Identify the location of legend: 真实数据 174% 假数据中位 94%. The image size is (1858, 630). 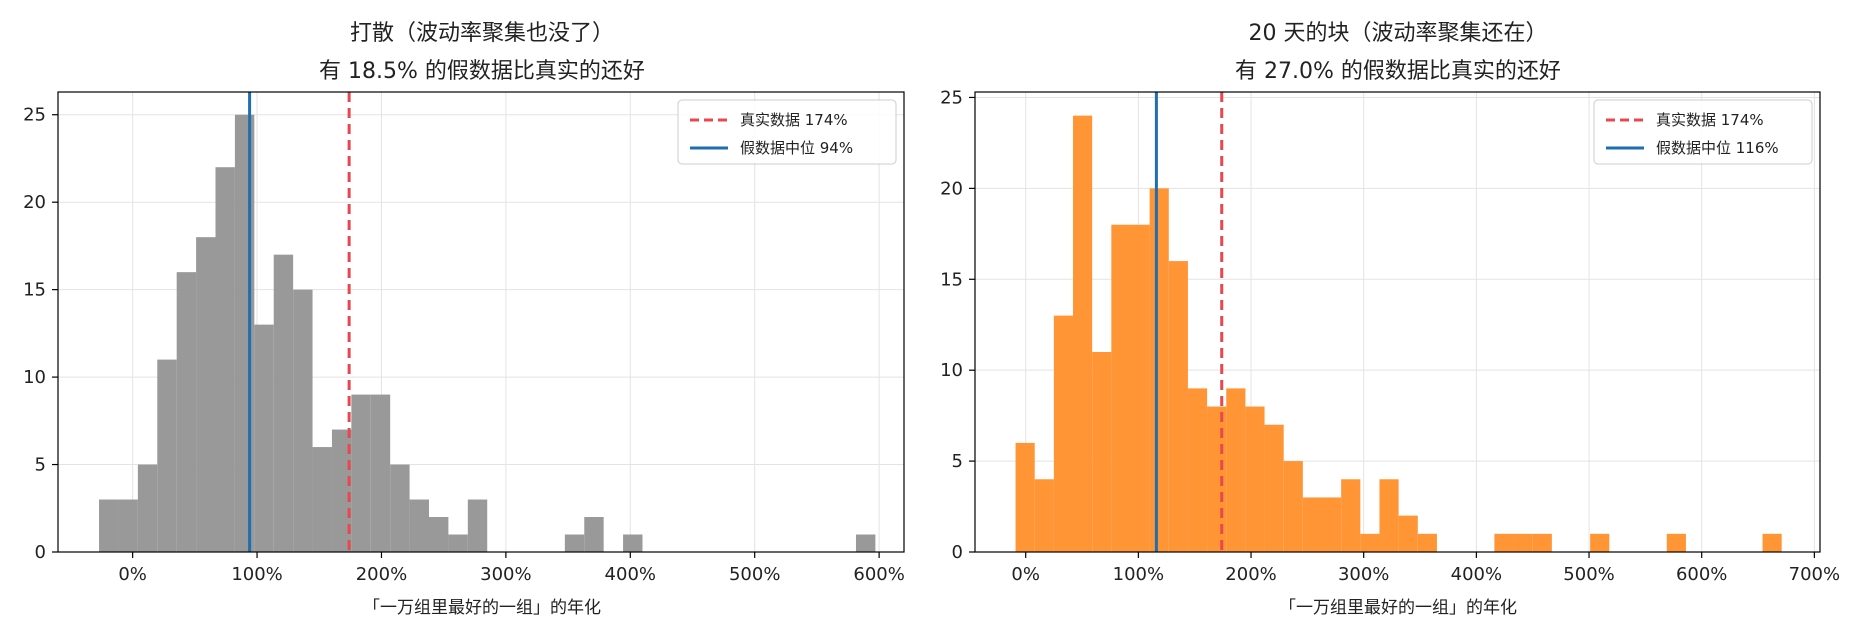
(787, 132).